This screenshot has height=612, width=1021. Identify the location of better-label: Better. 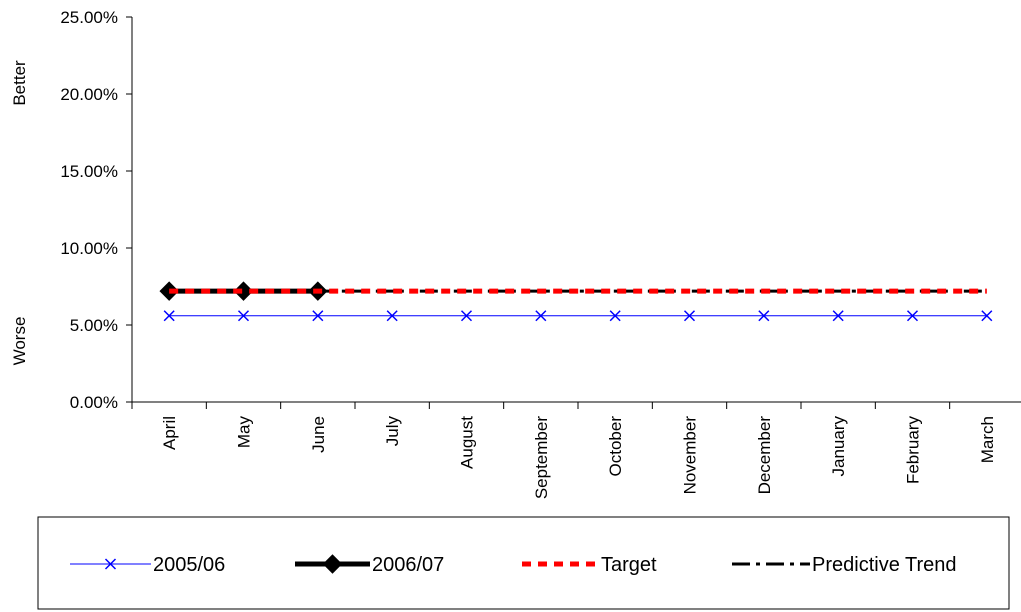
(19, 83).